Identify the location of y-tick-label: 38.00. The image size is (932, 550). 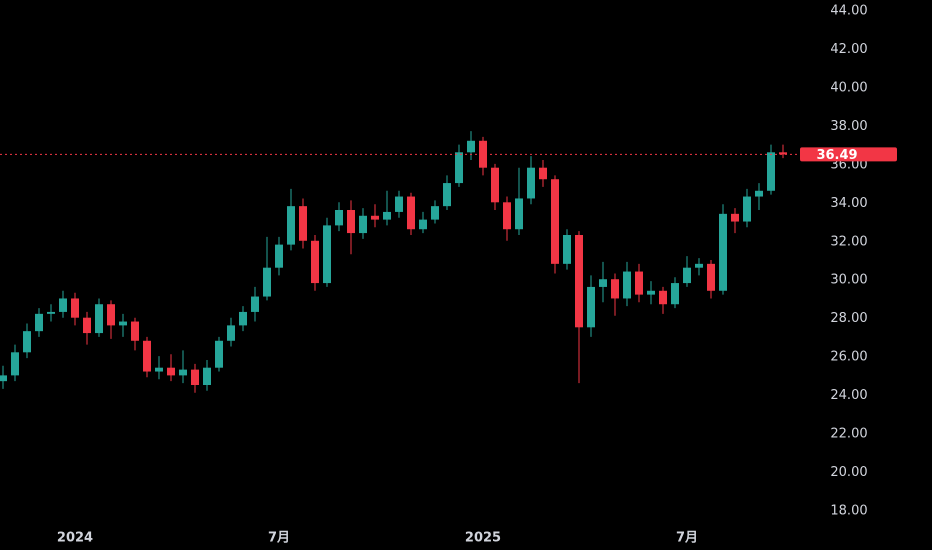
(848, 126).